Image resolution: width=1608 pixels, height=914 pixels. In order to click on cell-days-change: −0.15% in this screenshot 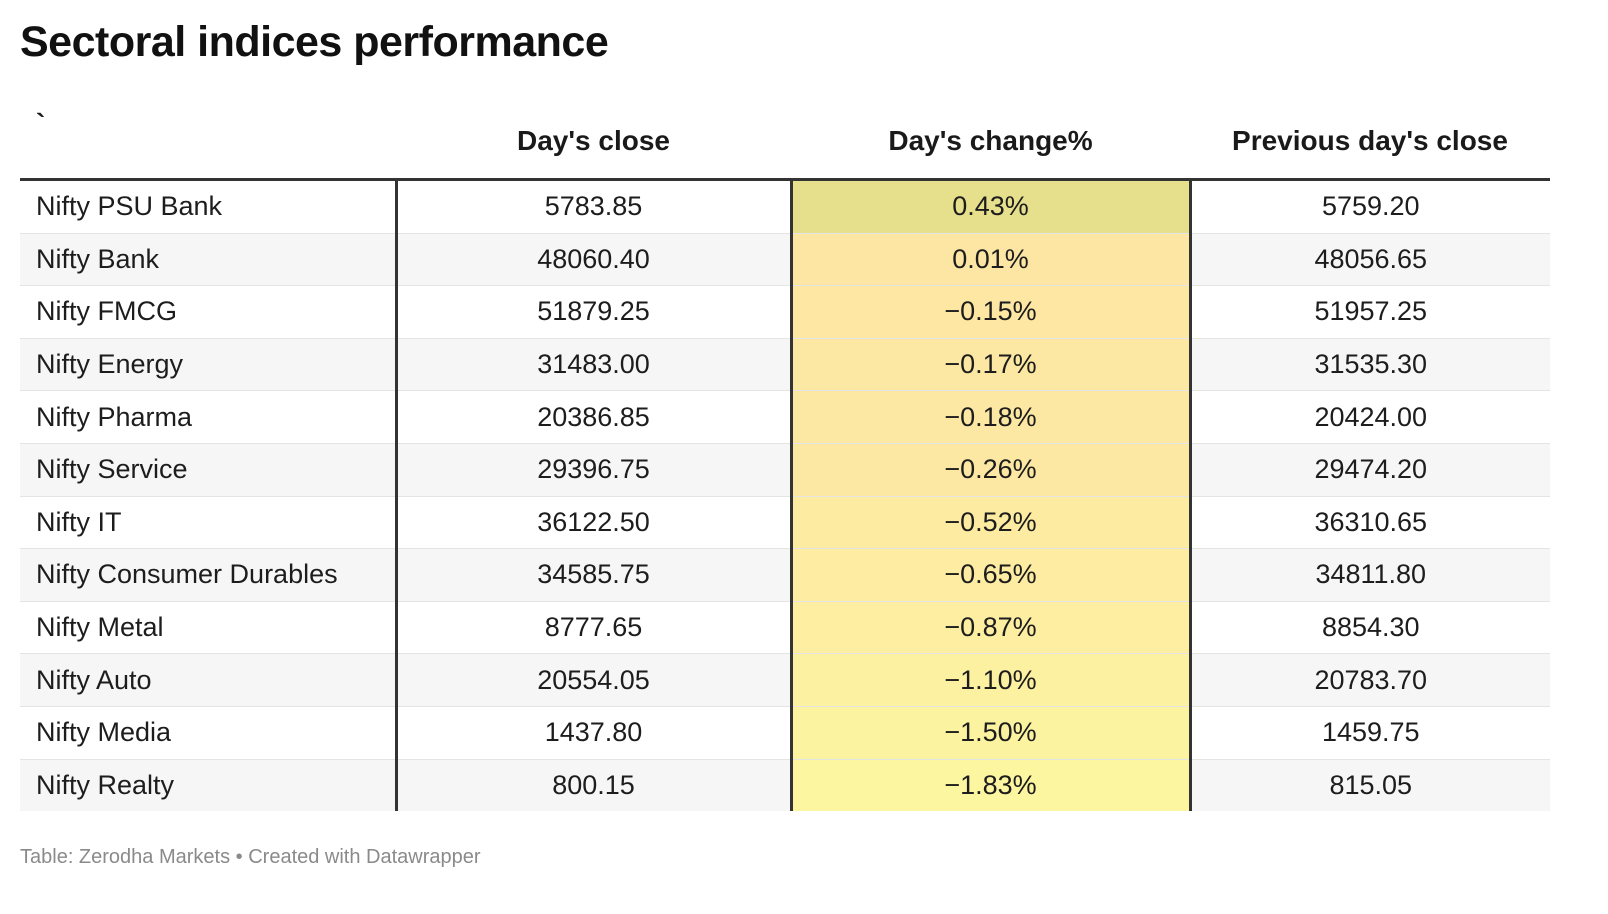, I will do `click(991, 312)`.